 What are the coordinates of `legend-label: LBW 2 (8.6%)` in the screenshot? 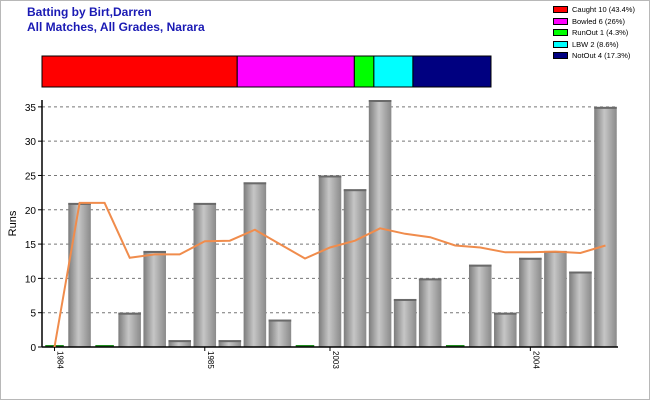 It's located at (595, 44).